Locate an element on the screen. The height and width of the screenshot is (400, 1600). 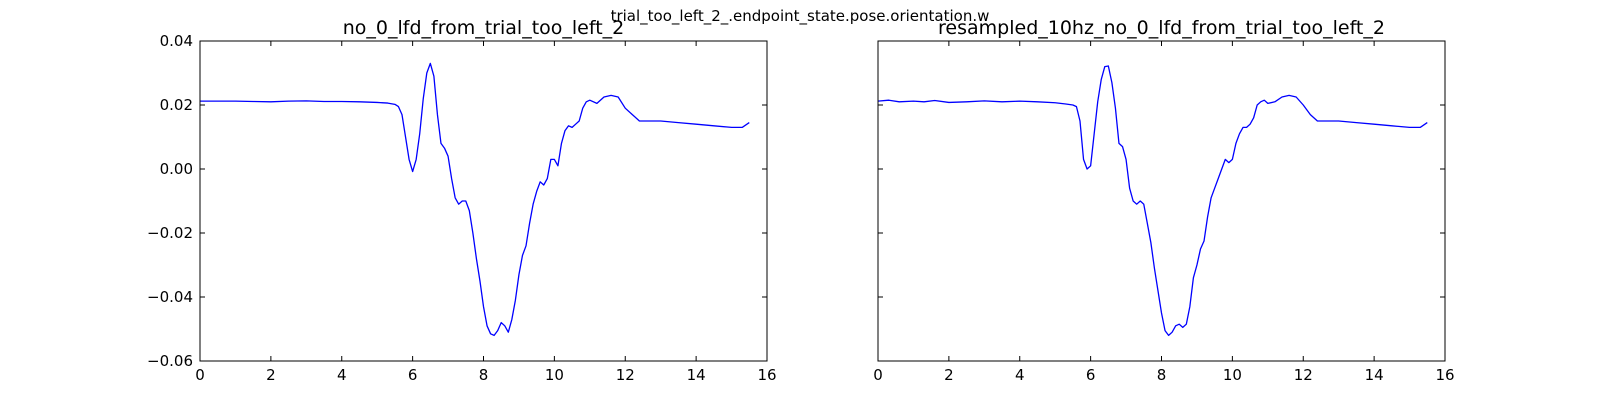
axes-title: no_0_lfd_from_trial_too_left_2 is located at coordinates (484, 28).